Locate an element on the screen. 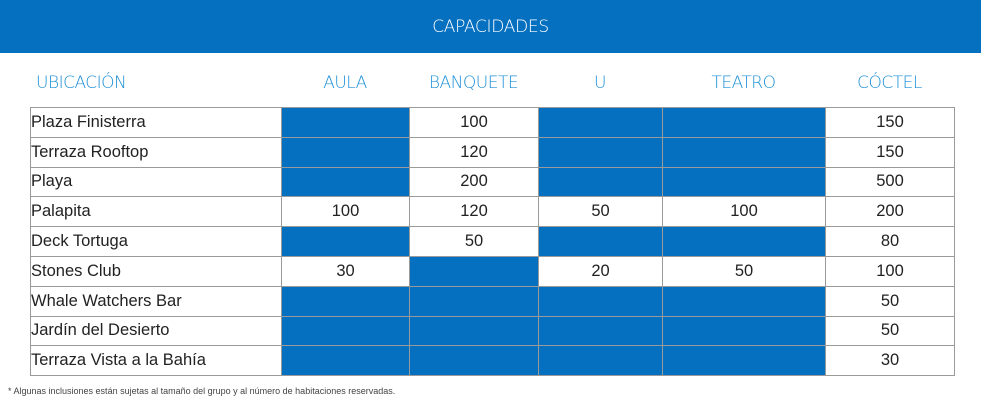 This screenshot has height=402, width=981. cell-banquete: 200 is located at coordinates (474, 182).